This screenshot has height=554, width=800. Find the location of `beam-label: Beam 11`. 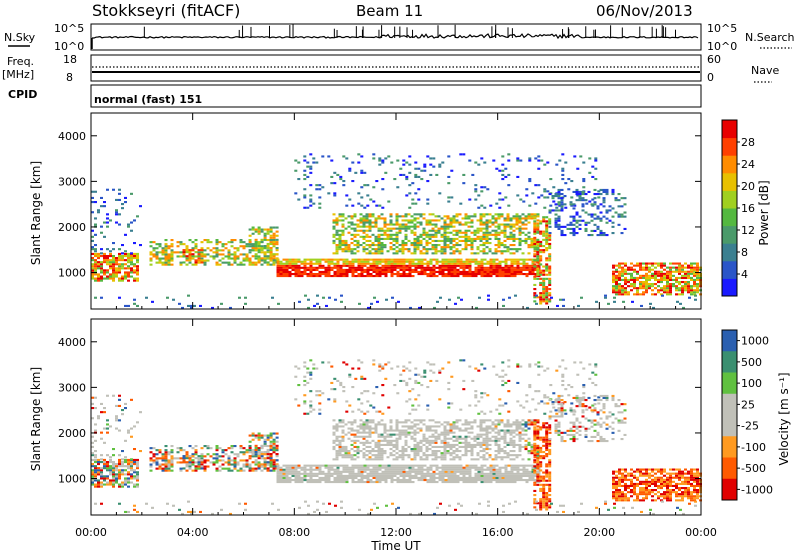

beam-label: Beam 11 is located at coordinates (389, 11).